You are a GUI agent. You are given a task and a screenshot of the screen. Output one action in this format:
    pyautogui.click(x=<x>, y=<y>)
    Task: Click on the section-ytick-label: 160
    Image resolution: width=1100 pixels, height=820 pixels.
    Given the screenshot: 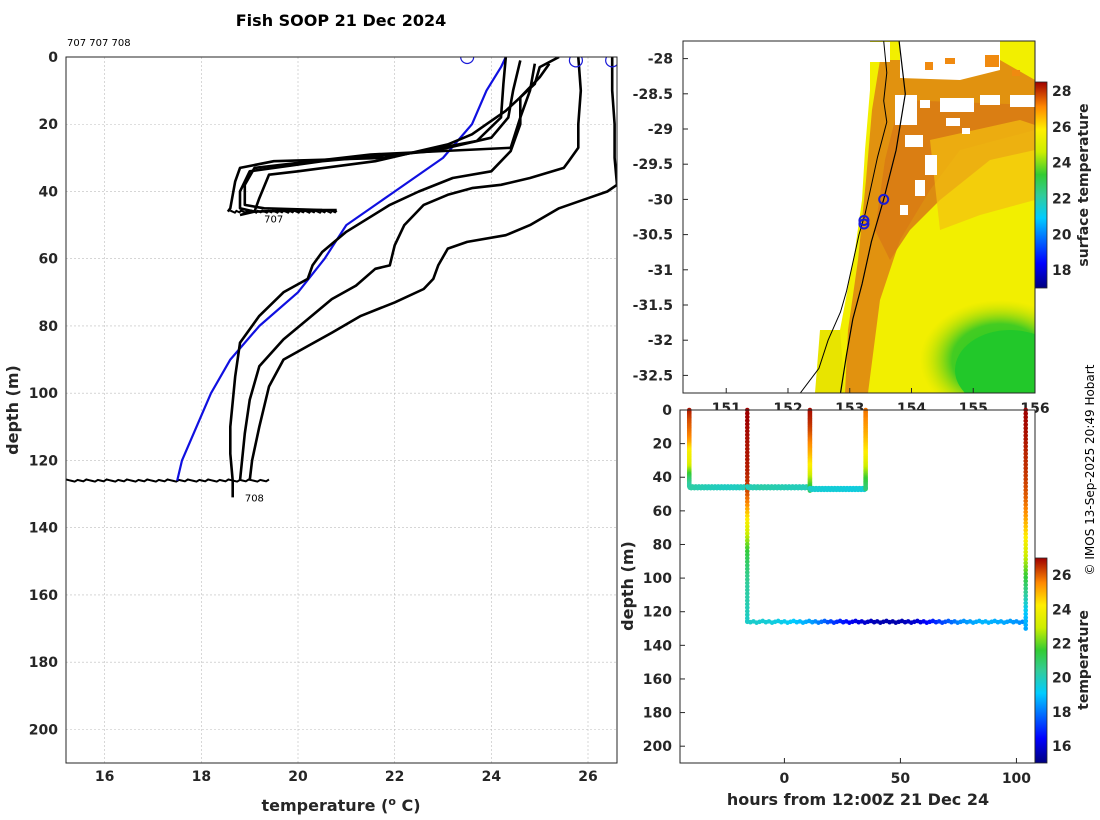 What is the action you would take?
    pyautogui.click(x=657, y=680)
    